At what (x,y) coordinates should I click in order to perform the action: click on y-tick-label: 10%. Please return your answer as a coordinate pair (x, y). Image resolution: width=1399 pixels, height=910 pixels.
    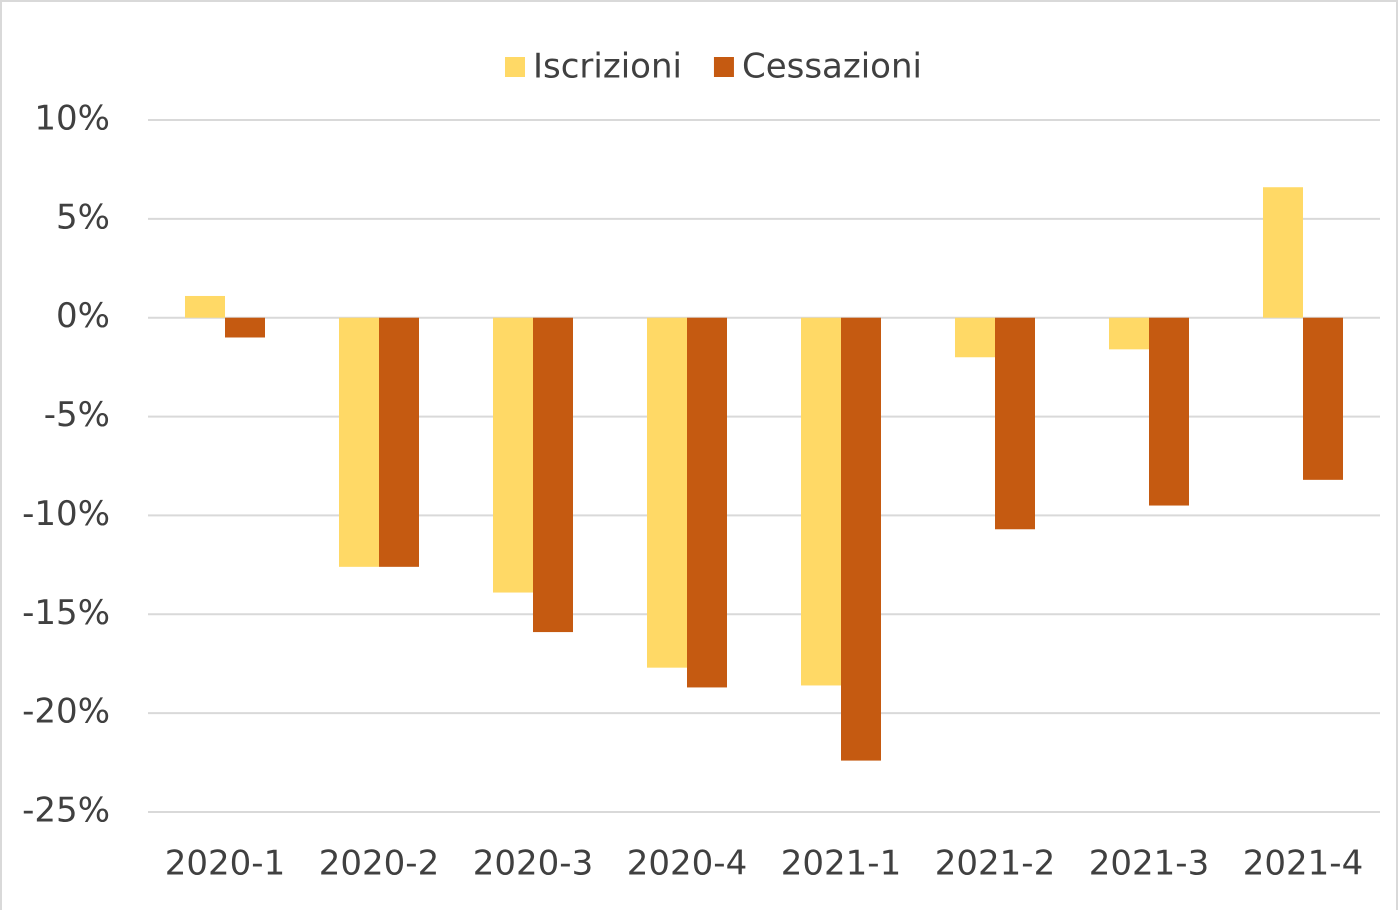
    Looking at the image, I should click on (72, 119).